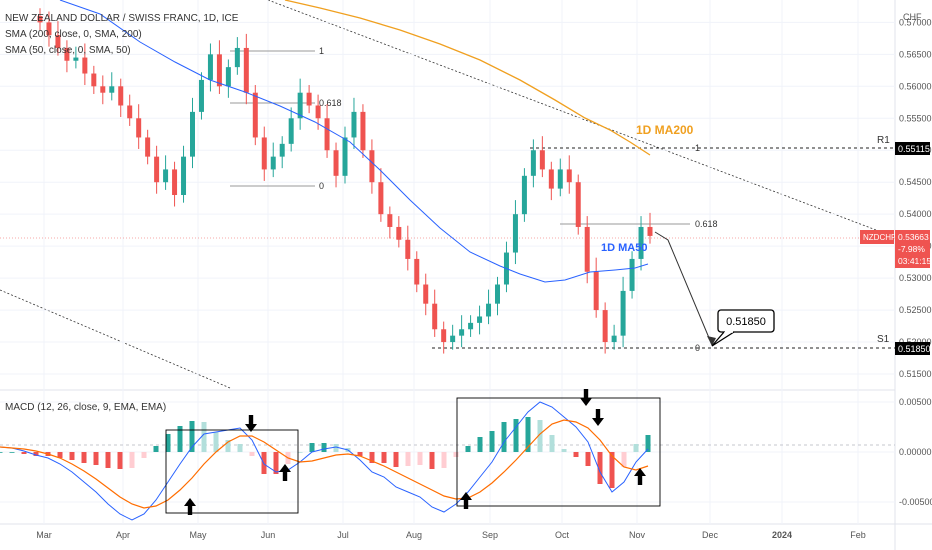 The width and height of the screenshot is (932, 550). I want to click on time-axis: Mar Apr May Jun Jul Aug Sep Oct Nov Dec 2024 Feb, so click(451, 535).